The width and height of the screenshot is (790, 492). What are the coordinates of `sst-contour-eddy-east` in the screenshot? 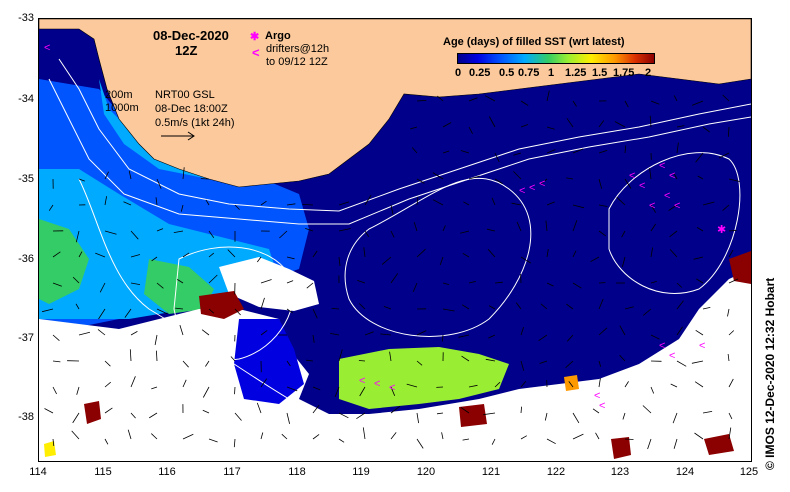 It's located at (674, 223).